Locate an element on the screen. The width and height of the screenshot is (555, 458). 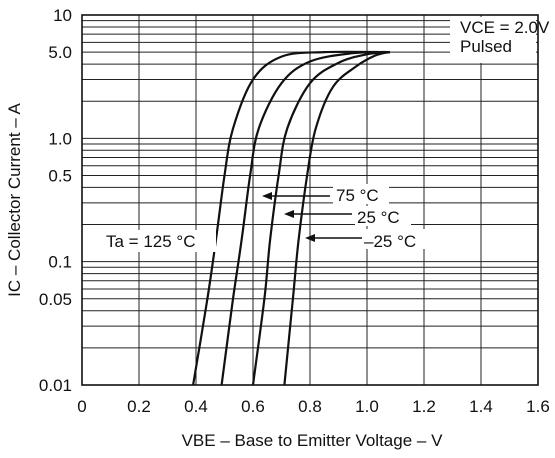
y-tick-label: 0.5 is located at coordinates (60, 175).